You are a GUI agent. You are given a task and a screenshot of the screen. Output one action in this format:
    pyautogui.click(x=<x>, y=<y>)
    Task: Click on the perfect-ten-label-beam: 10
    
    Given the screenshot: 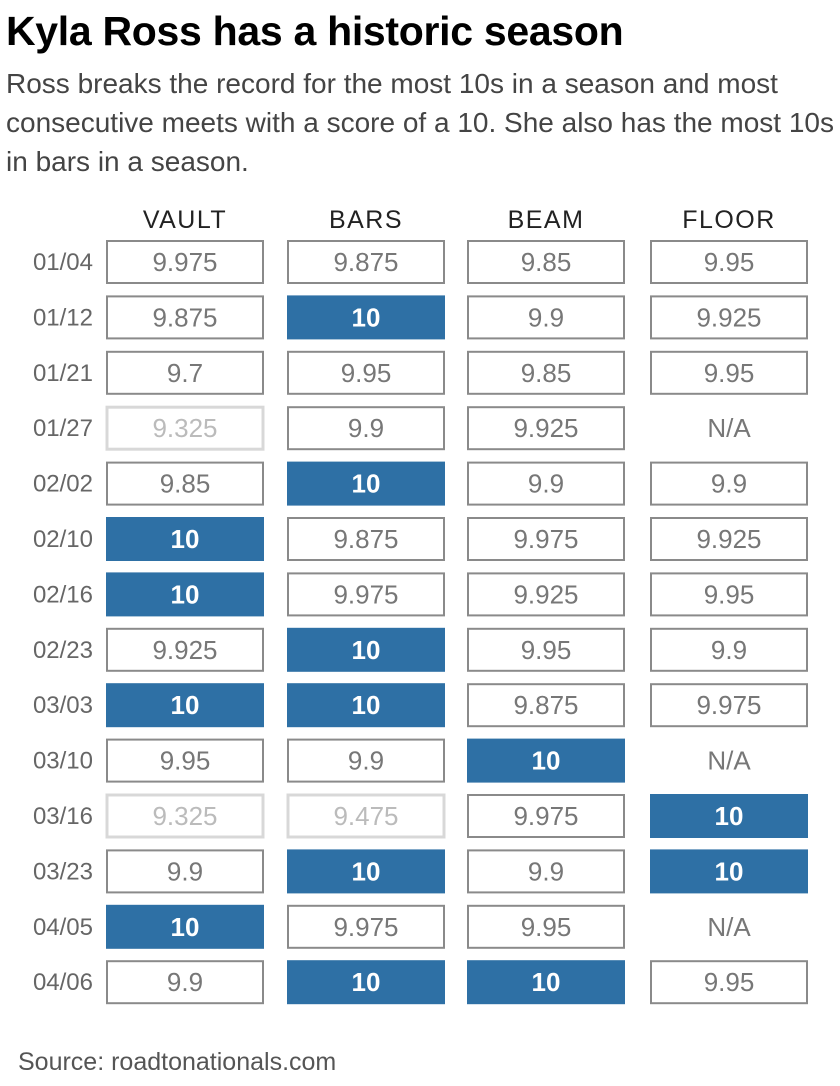 What is the action you would take?
    pyautogui.click(x=546, y=761)
    